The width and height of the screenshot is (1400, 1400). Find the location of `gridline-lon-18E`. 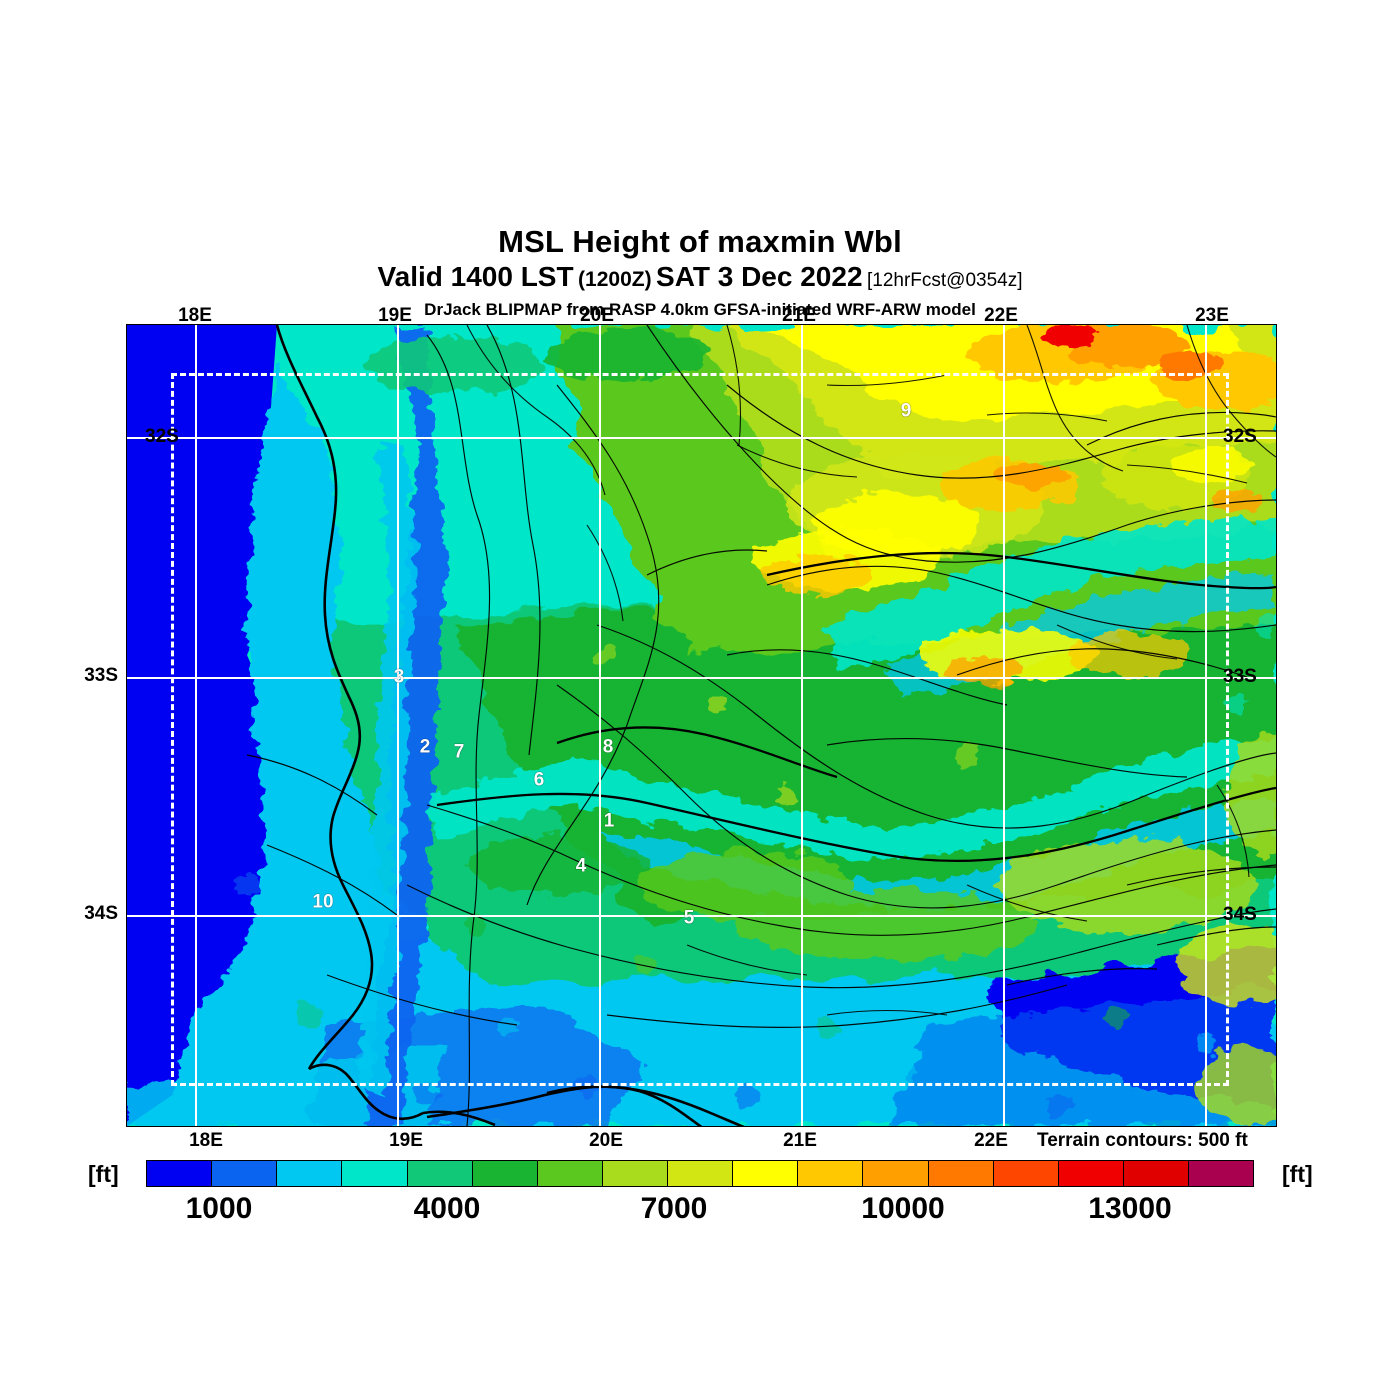

gridline-lon-18E is located at coordinates (196, 725).